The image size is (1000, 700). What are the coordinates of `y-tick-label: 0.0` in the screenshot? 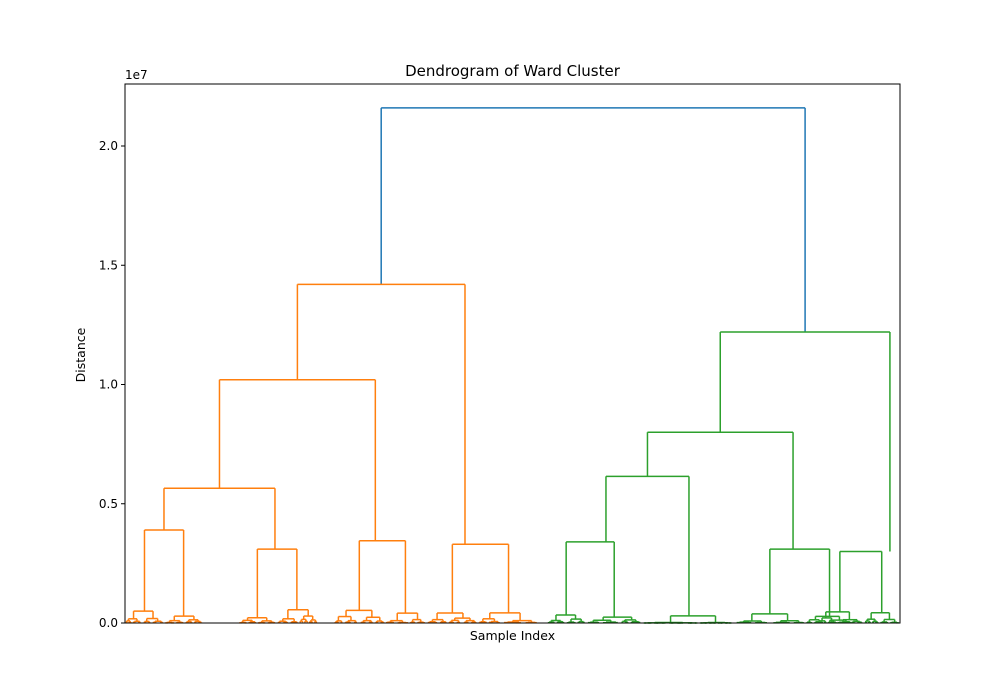 It's located at (108, 623).